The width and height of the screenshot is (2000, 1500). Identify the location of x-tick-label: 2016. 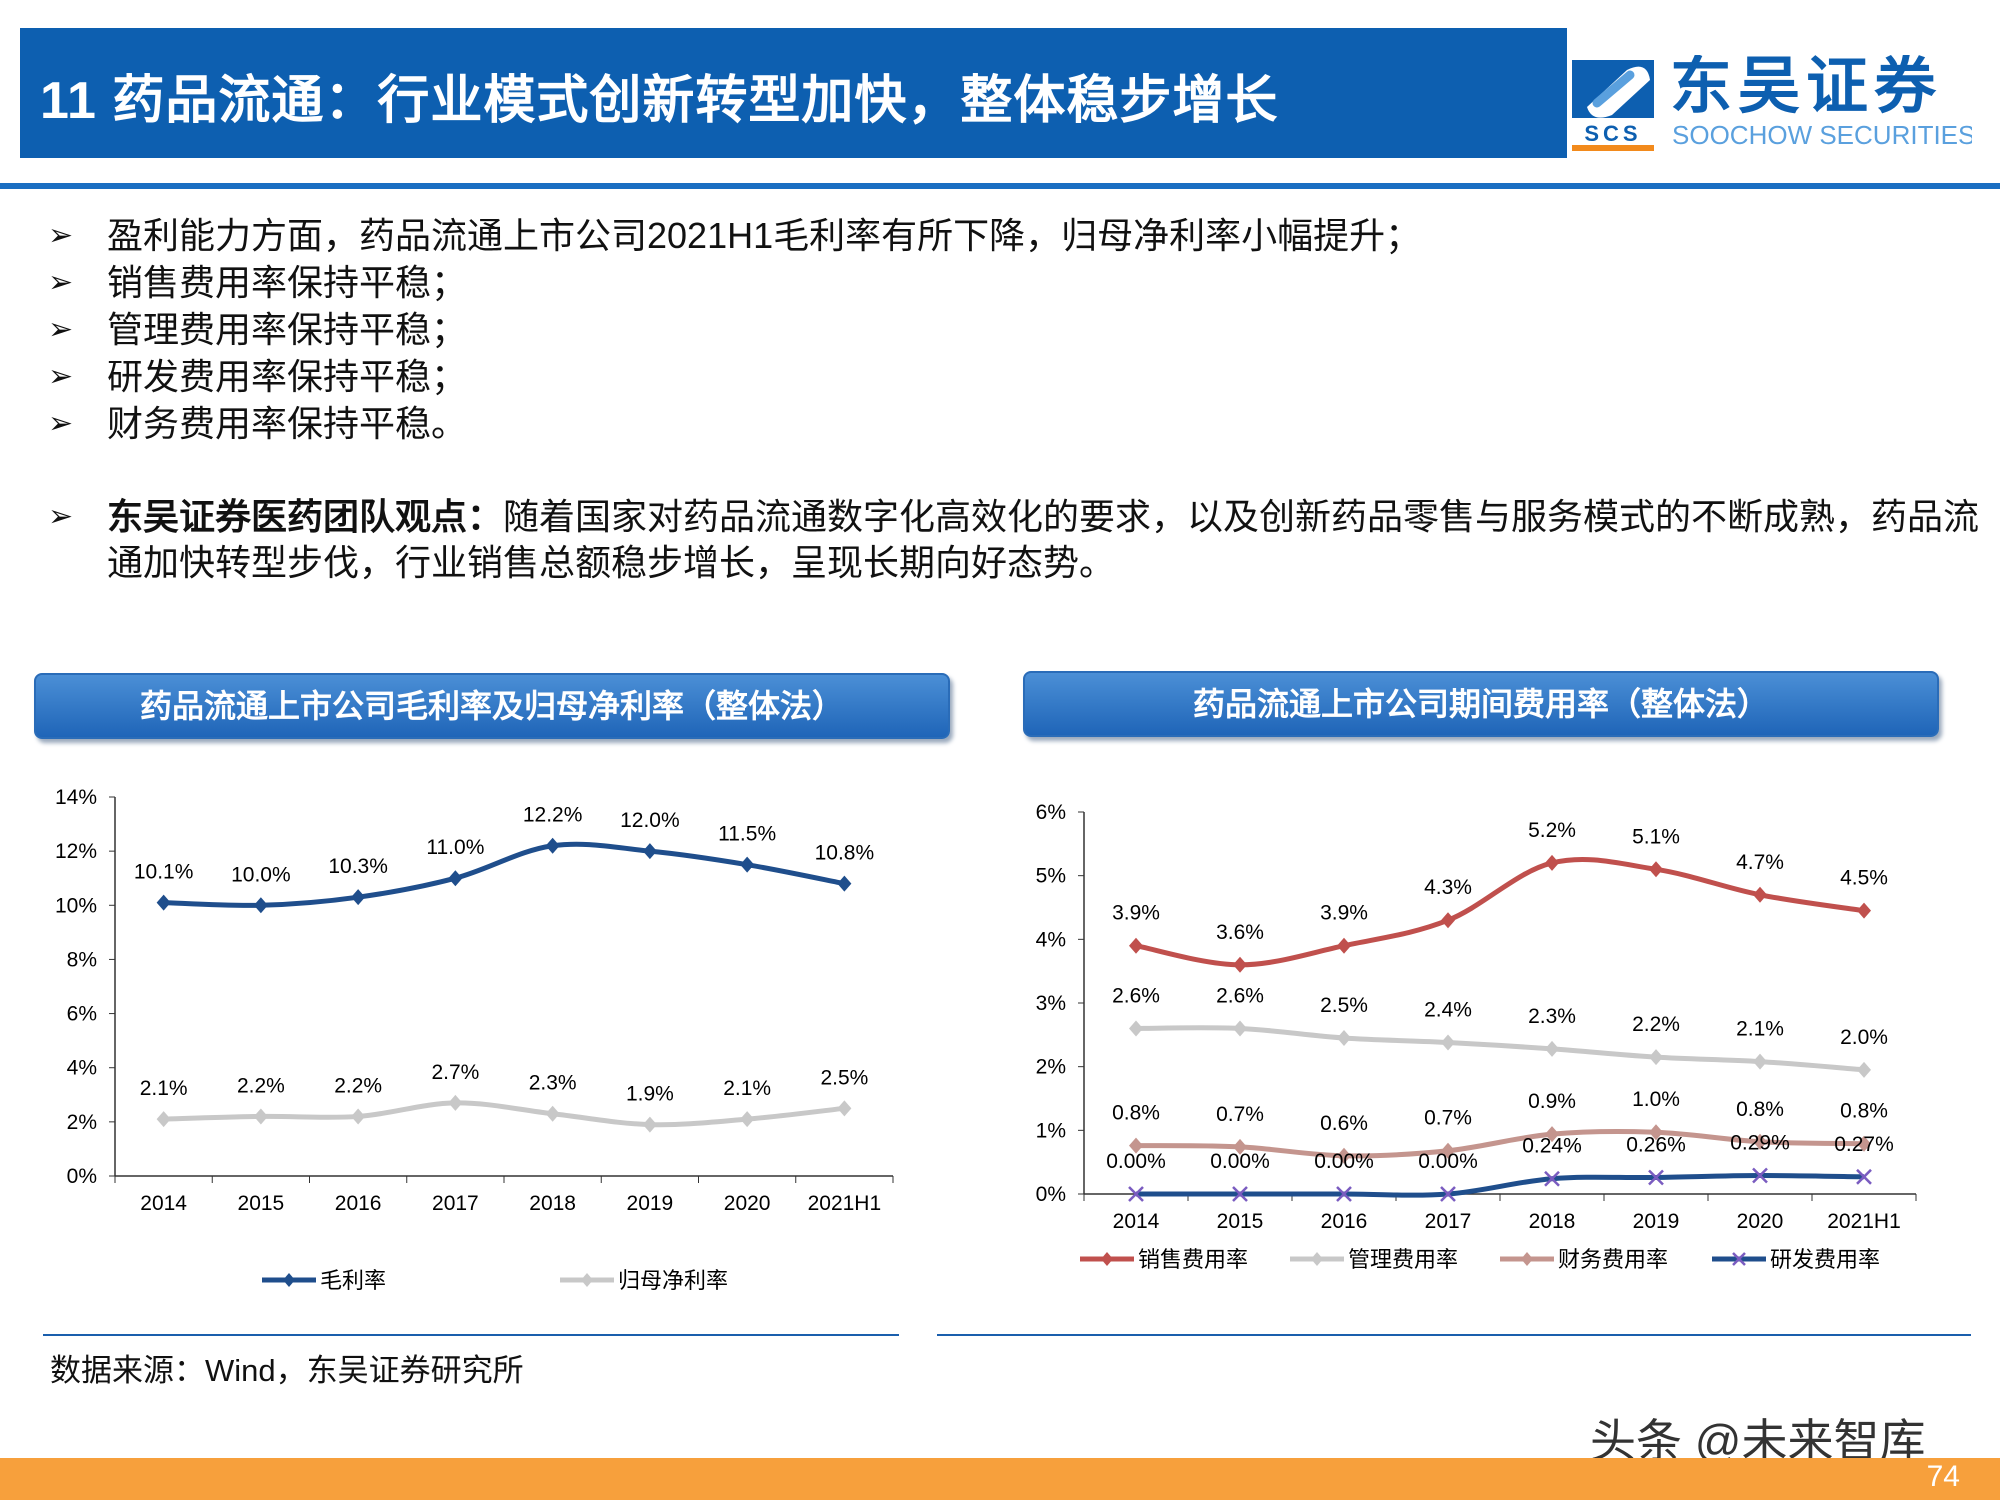
(1344, 1221).